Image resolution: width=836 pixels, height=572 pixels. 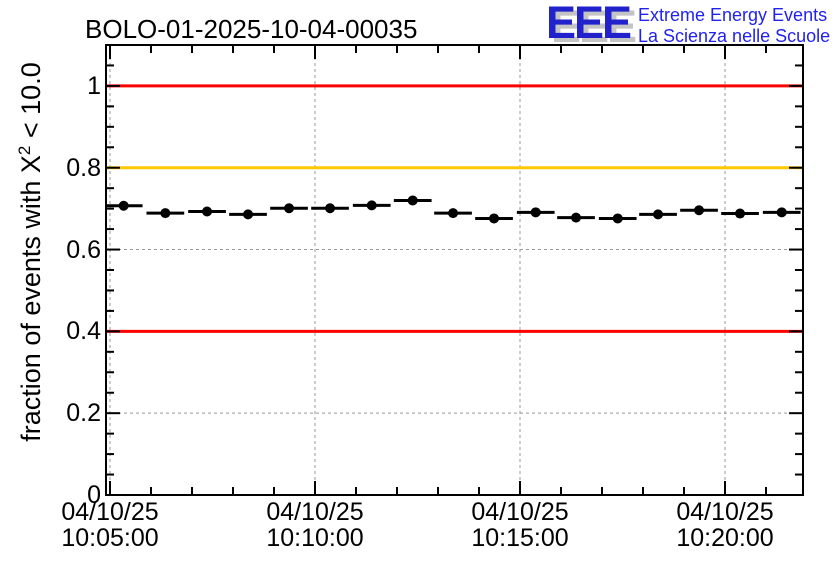 I want to click on x-tick-label: 04/10/25 10:15:00, so click(x=520, y=525).